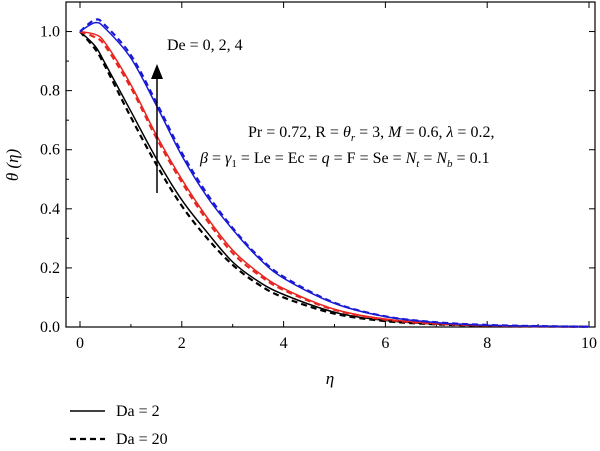  I want to click on x-tick-label: 8, so click(487, 343).